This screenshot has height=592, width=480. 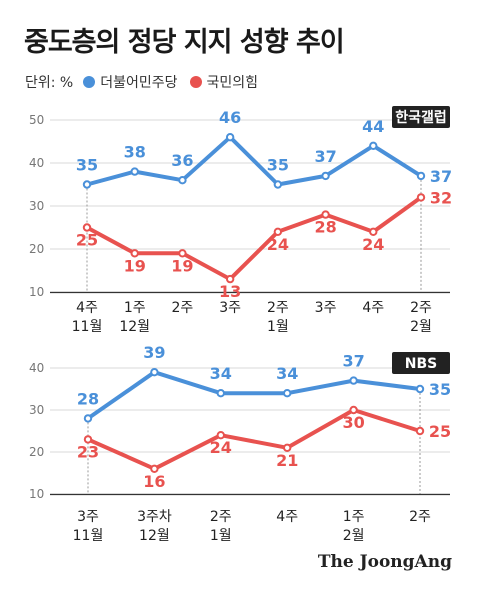 I want to click on x-tick-label: 3주차, so click(x=154, y=517).